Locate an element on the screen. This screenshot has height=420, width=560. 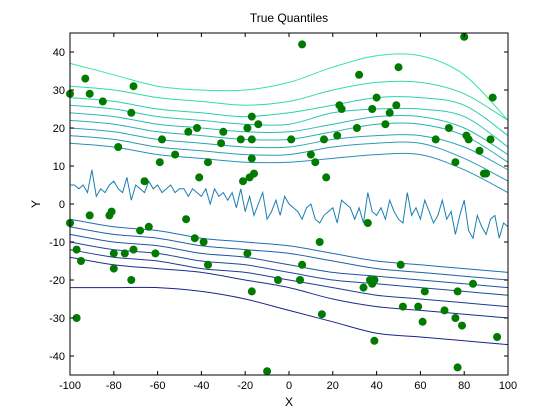
y-tick-label: 0 is located at coordinates (62, 205).